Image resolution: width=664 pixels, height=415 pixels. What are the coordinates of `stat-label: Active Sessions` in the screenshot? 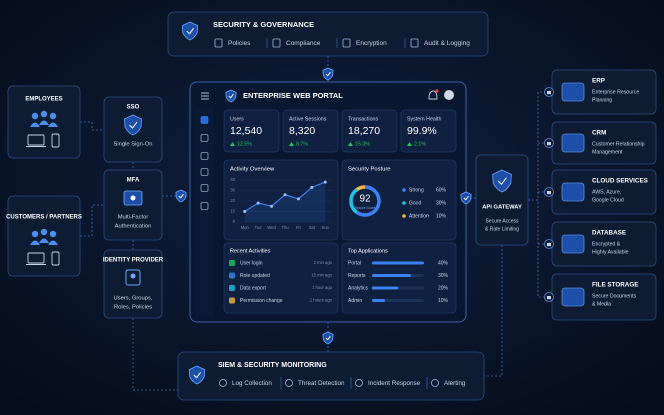 It's located at (308, 119).